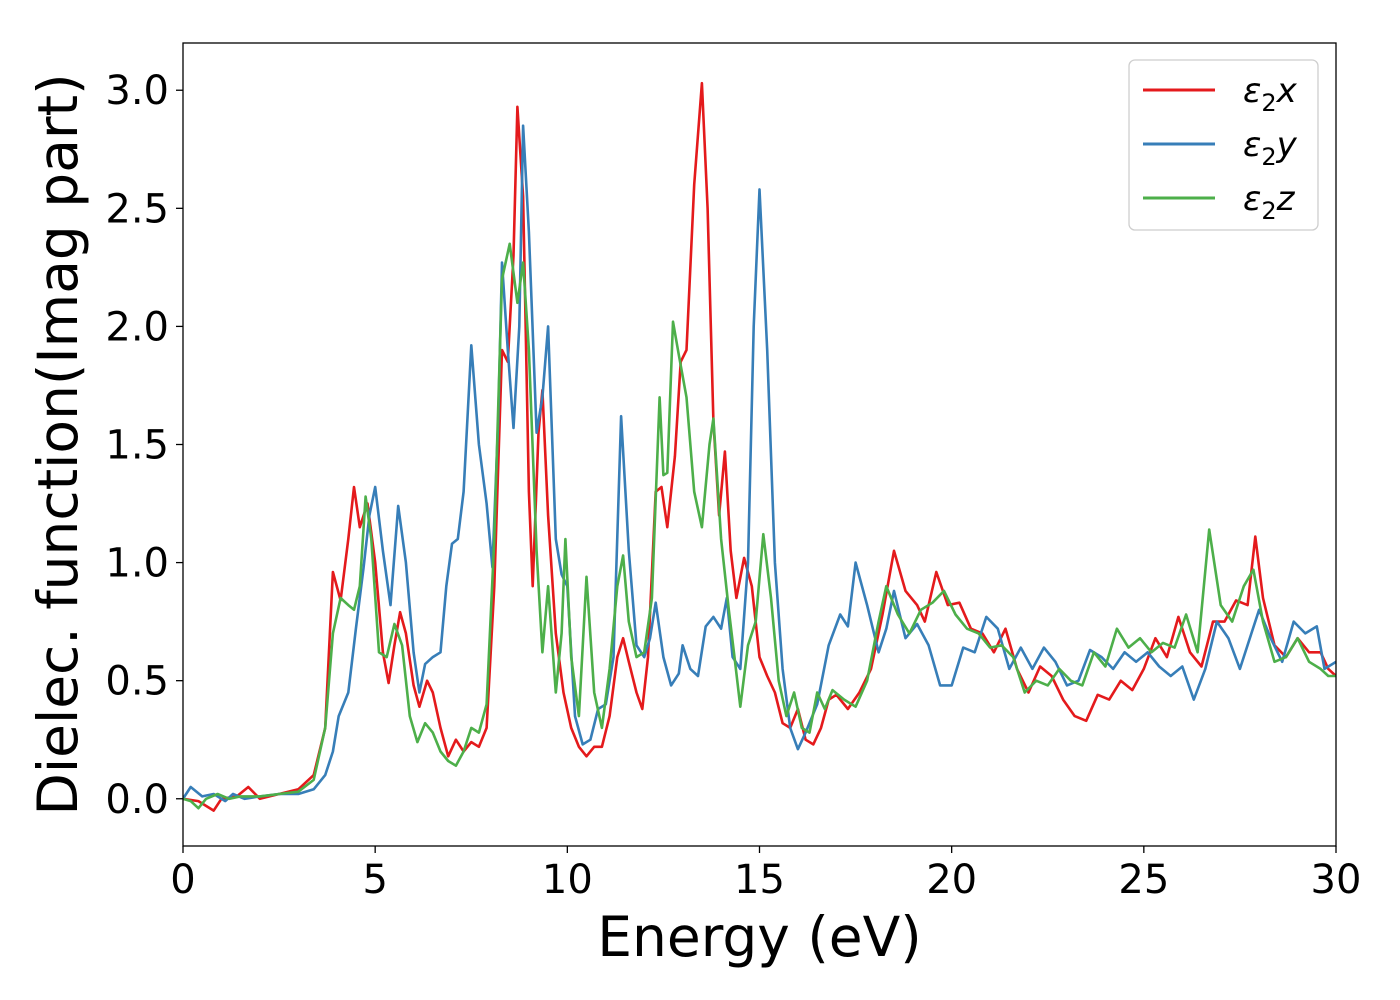 Image resolution: width=1400 pixels, height=1000 pixels. Describe the element at coordinates (1287, 145) in the screenshot. I see `legend-label-axis: y` at that location.